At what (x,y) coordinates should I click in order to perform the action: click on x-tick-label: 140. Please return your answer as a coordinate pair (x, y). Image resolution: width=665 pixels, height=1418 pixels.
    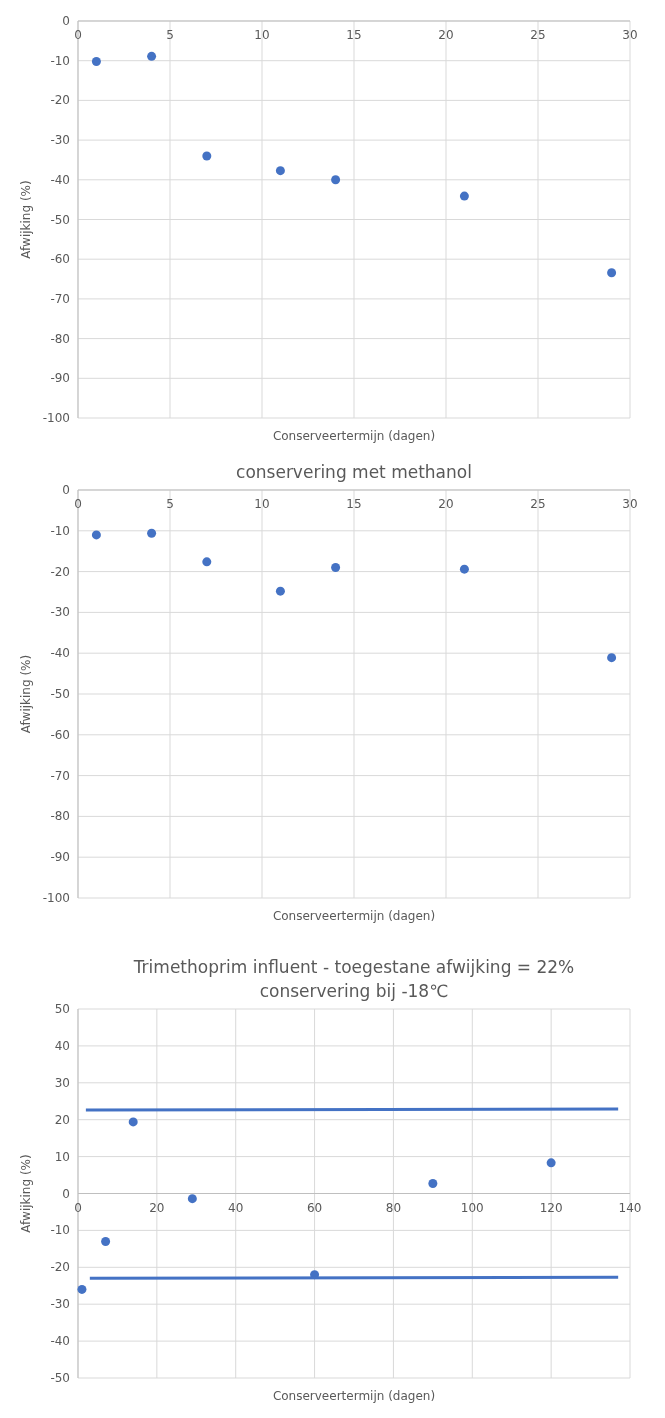
    Looking at the image, I should click on (630, 1207).